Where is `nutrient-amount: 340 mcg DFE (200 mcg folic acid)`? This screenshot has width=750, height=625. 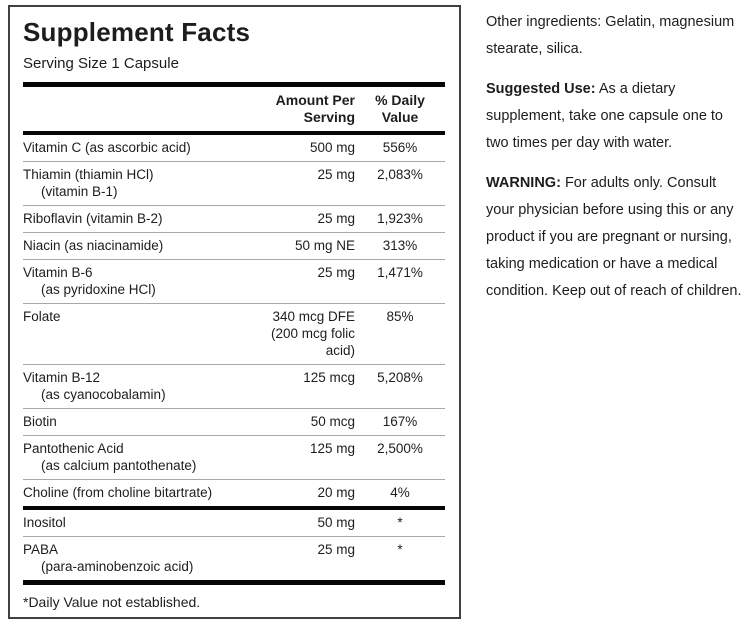 nutrient-amount: 340 mcg DFE (200 mcg folic acid) is located at coordinates (312, 333).